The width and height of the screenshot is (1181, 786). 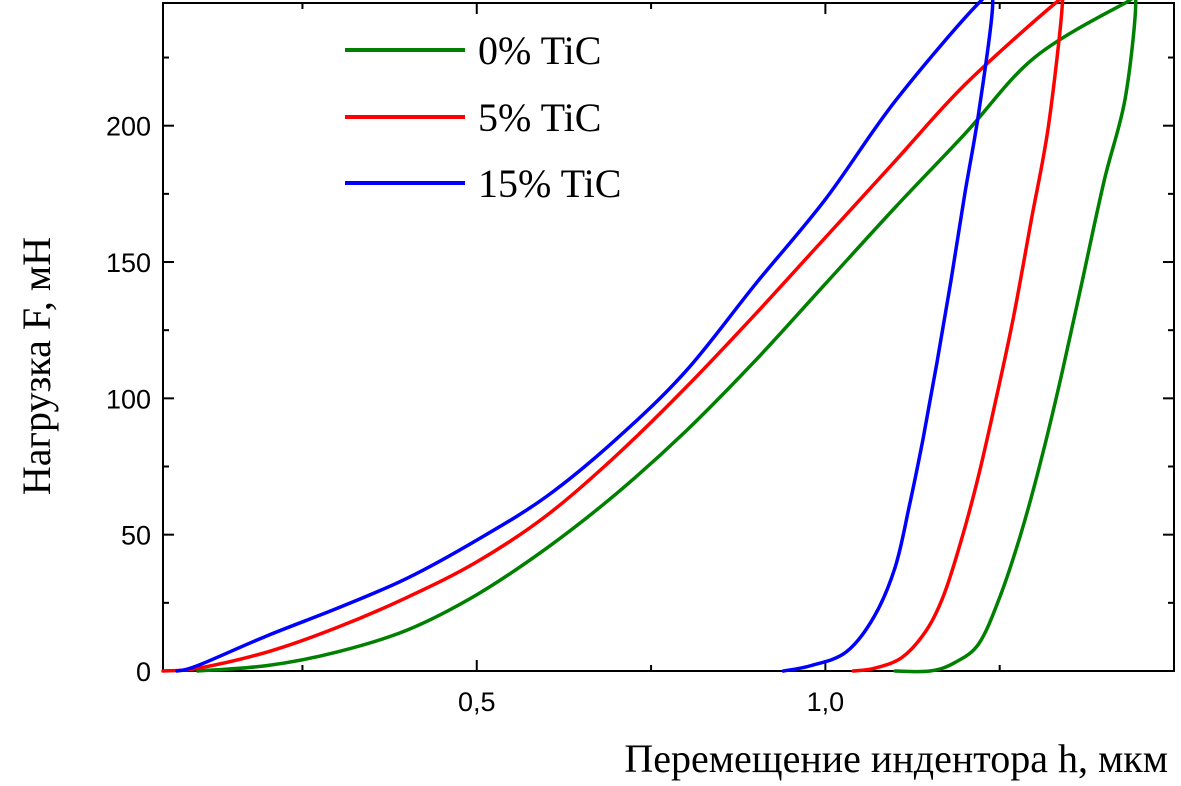 I want to click on x-axis-title: Перемещение индентора h, мкм, so click(x=896, y=758).